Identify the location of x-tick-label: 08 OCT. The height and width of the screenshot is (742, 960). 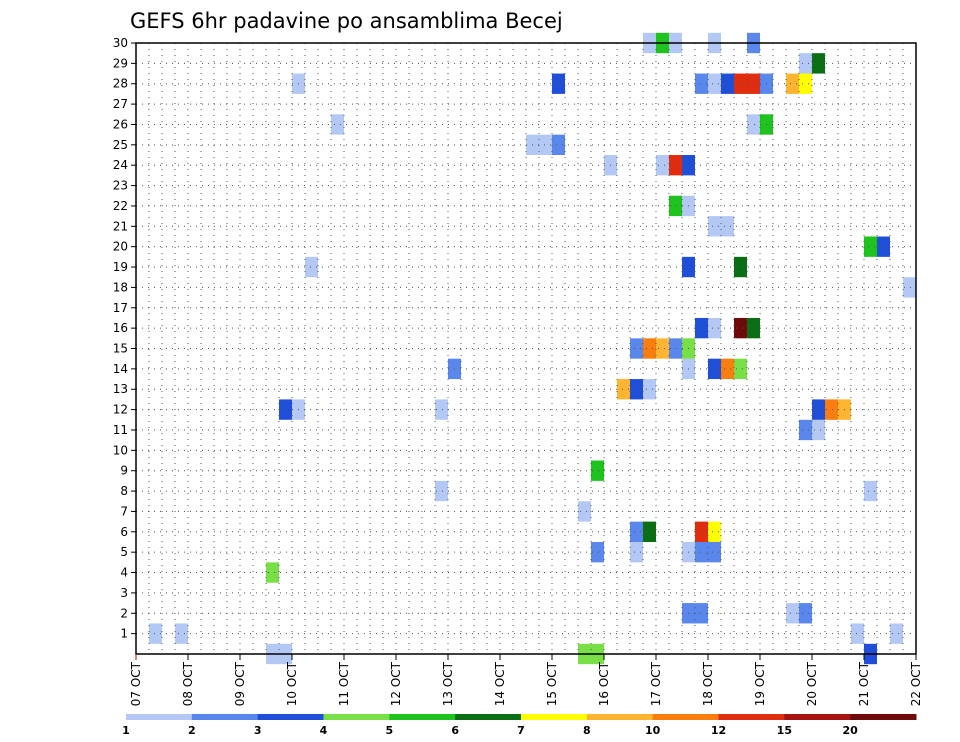
(188, 683).